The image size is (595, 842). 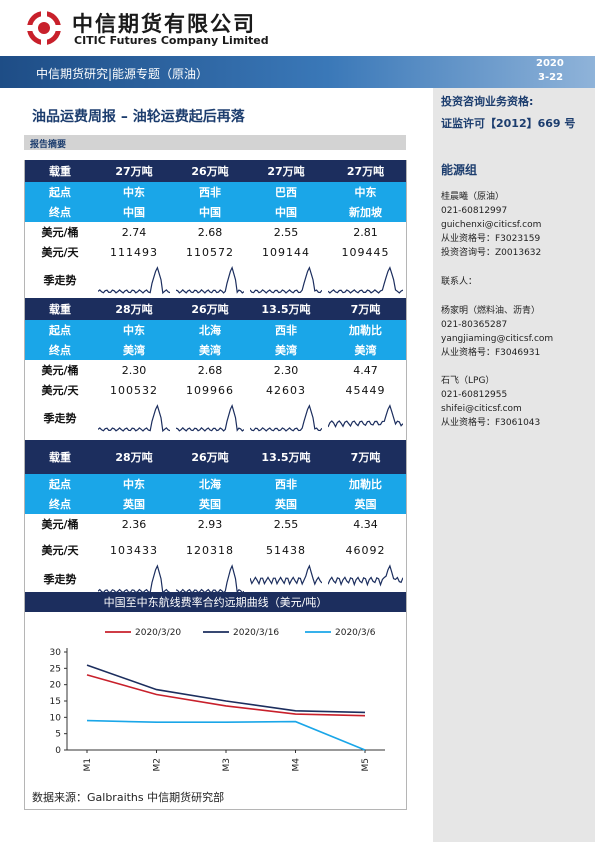 What do you see at coordinates (473, 197) in the screenshot?
I see `contact-line: 桂晨曦（原油）` at bounding box center [473, 197].